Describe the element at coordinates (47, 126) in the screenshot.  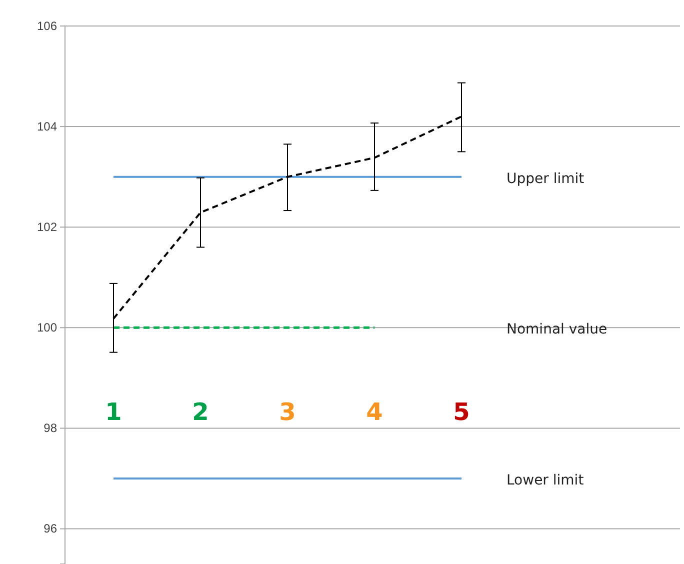
I see `y-tick-label: 104` at that location.